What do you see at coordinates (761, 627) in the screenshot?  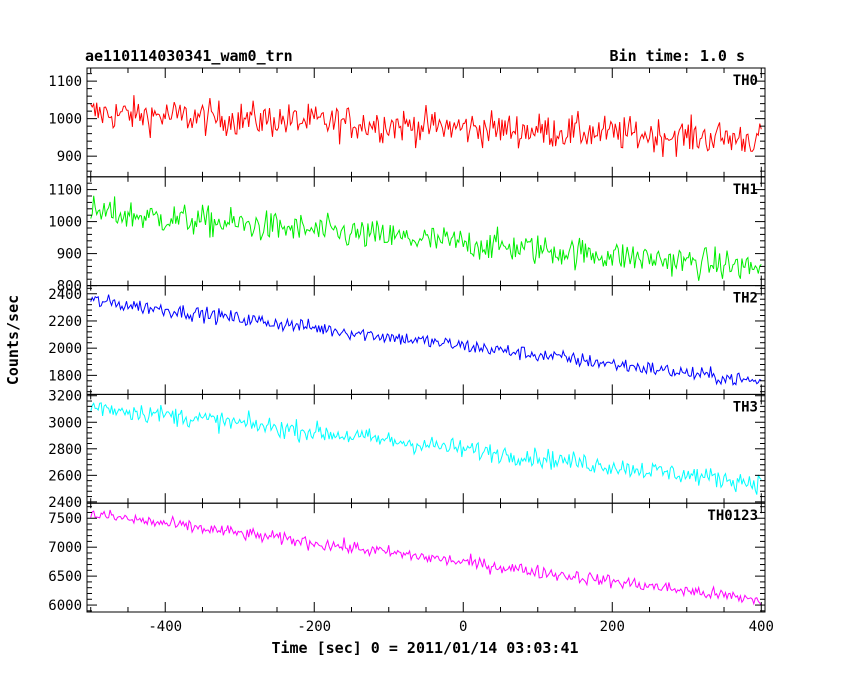 I see `x-tick-label: 400` at bounding box center [761, 627].